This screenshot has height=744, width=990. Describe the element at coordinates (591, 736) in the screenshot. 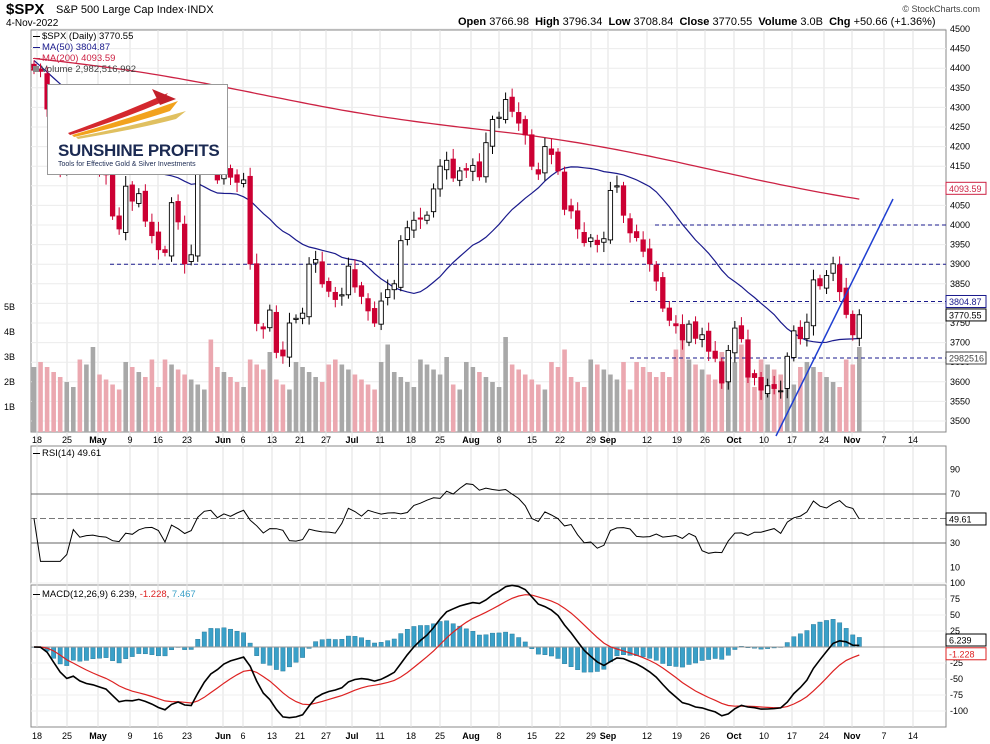

I see `x-axis-label-bottom: 29` at that location.